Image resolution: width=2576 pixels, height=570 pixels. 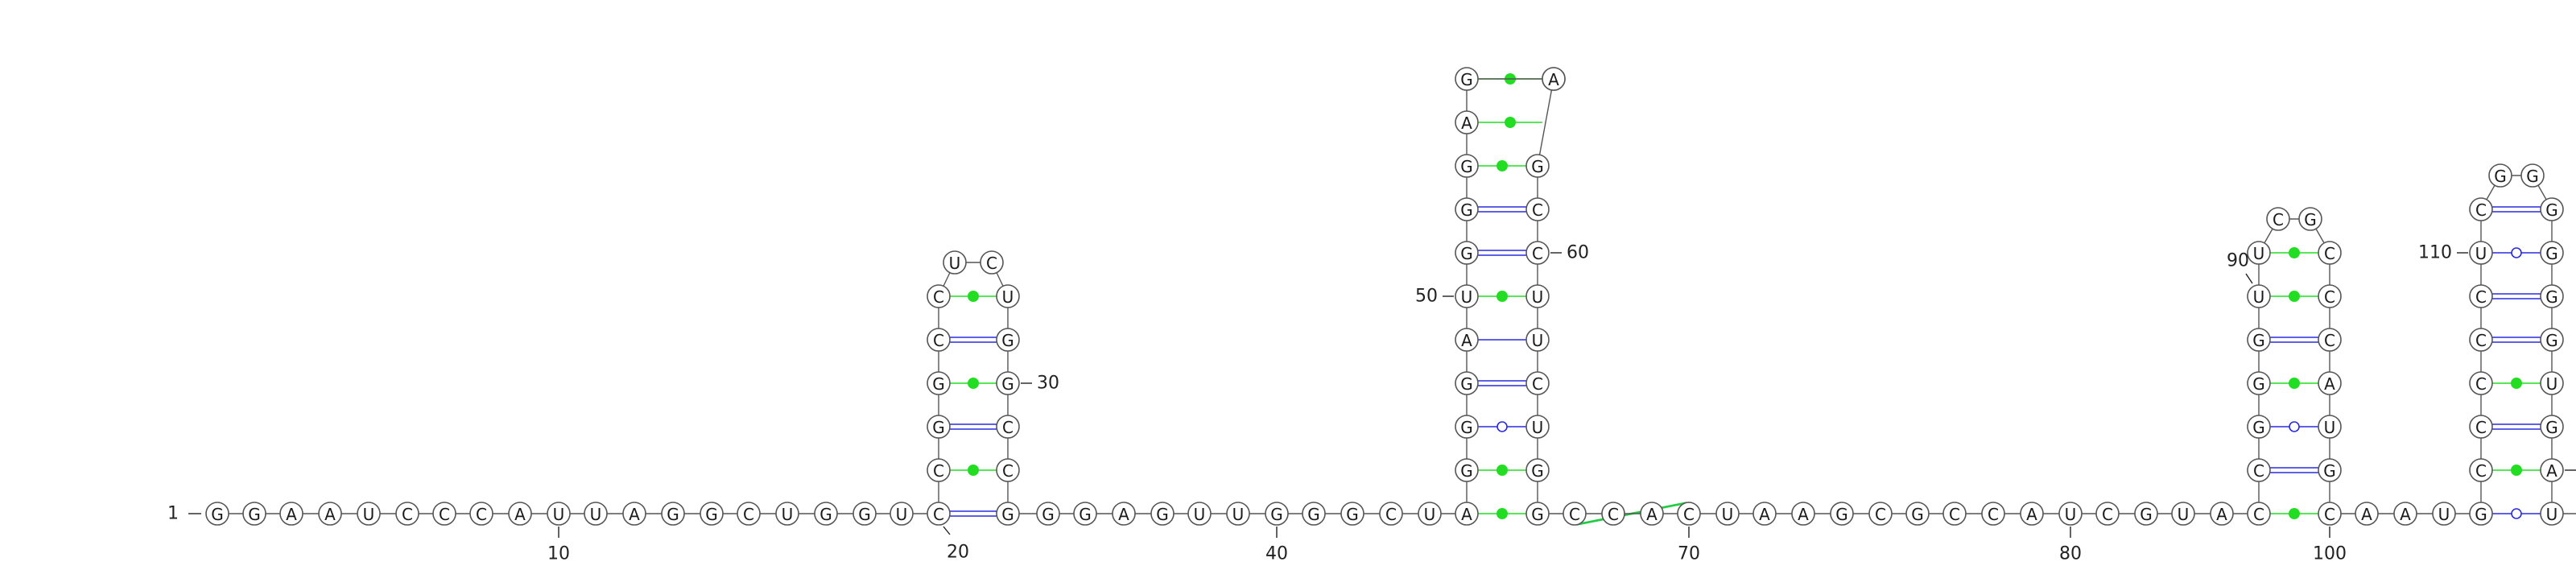 What do you see at coordinates (2249, 278) in the screenshot?
I see `position-tick` at bounding box center [2249, 278].